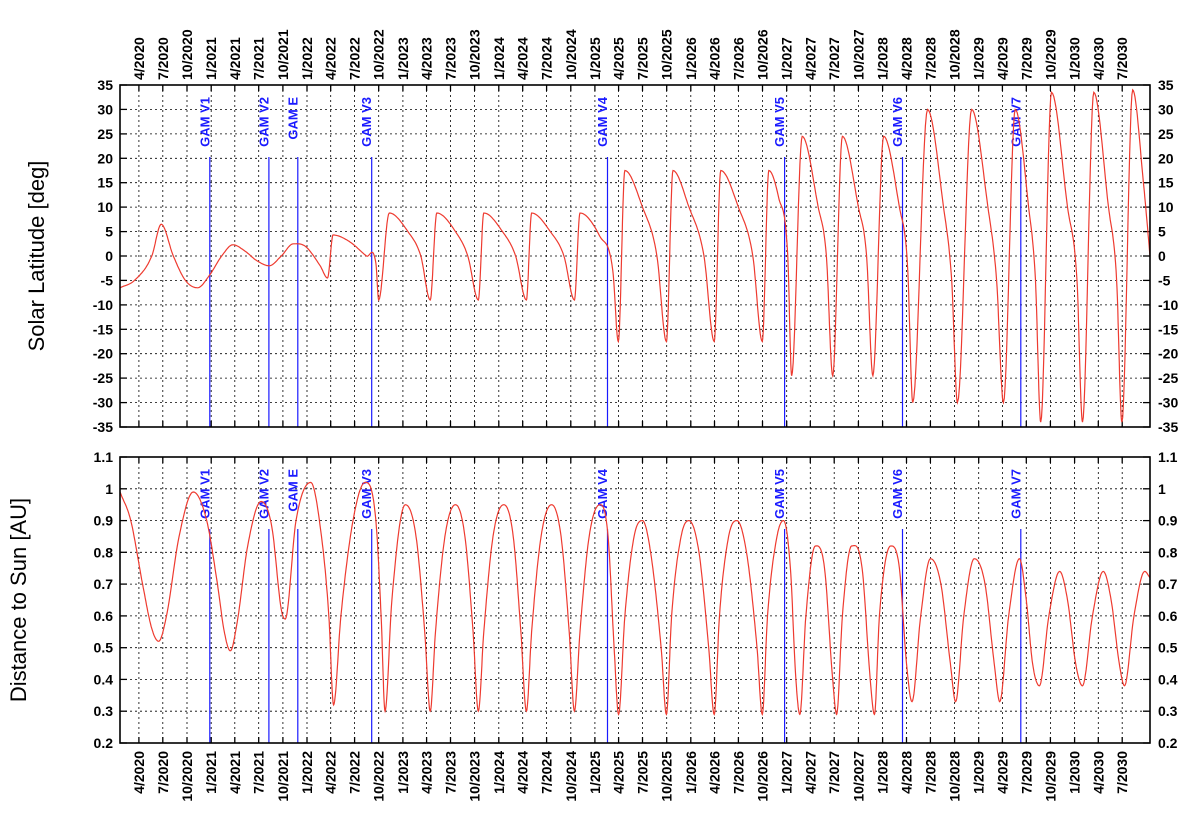  I want to click on top-x-tick-label: 7/2029, so click(1026, 58).